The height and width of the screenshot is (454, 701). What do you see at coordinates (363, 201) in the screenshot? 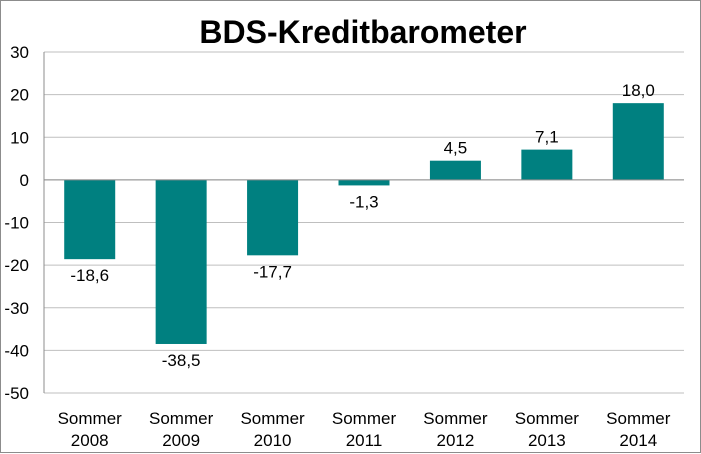
I see `data-label: -1,3` at bounding box center [363, 201].